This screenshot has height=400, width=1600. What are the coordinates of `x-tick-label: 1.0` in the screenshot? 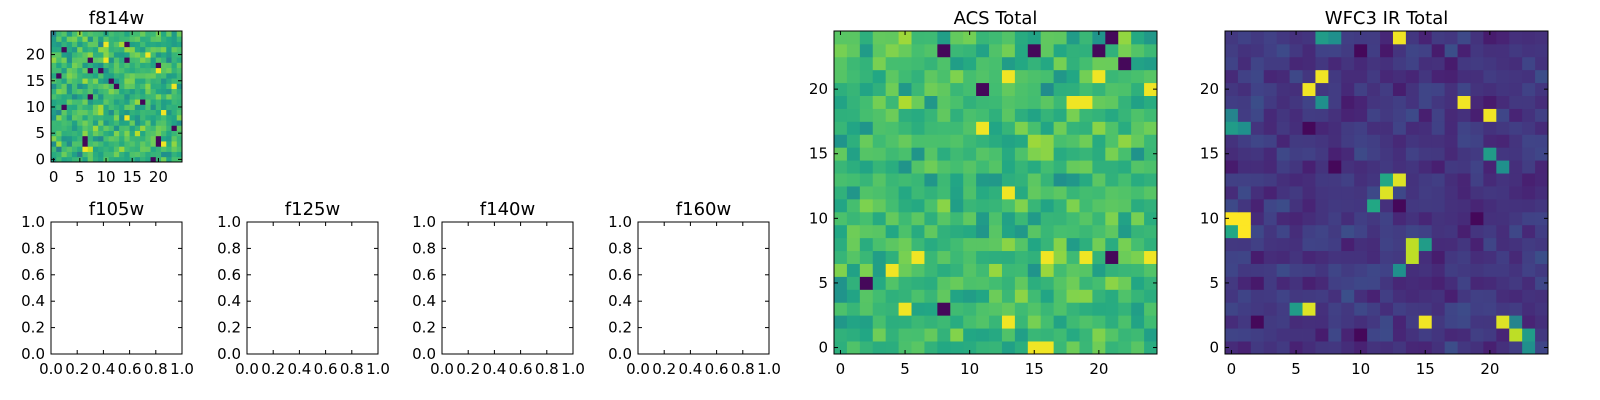 It's located at (573, 369).